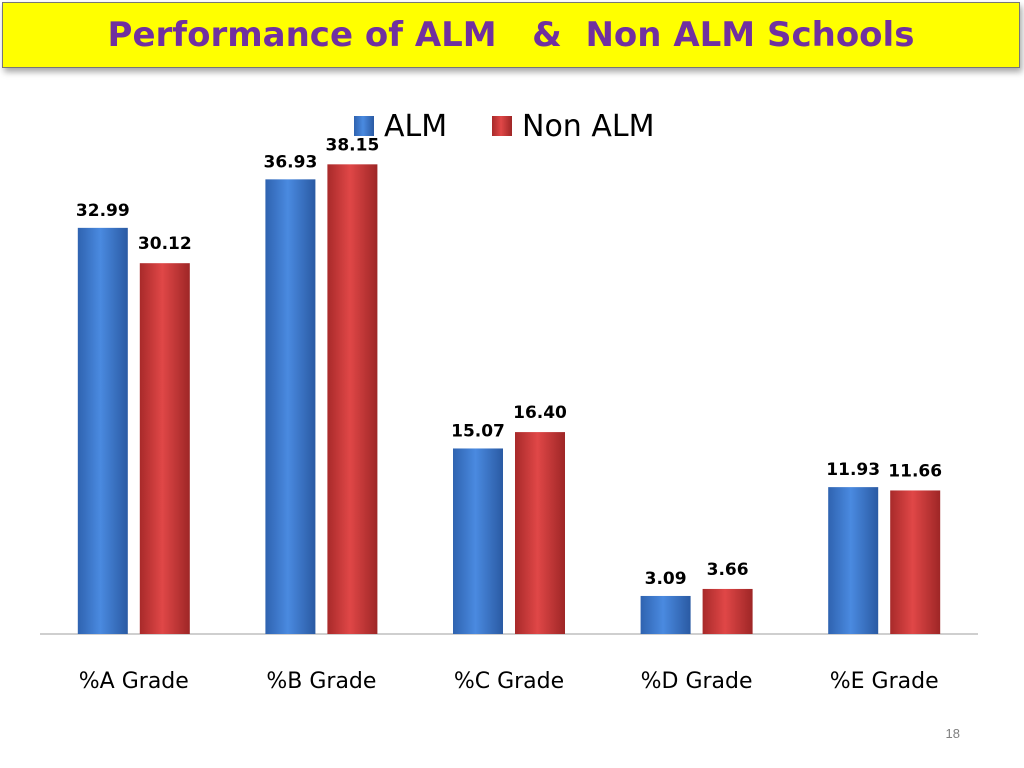  What do you see at coordinates (884, 681) in the screenshot?
I see `x-tick-label-4: %E Grade` at bounding box center [884, 681].